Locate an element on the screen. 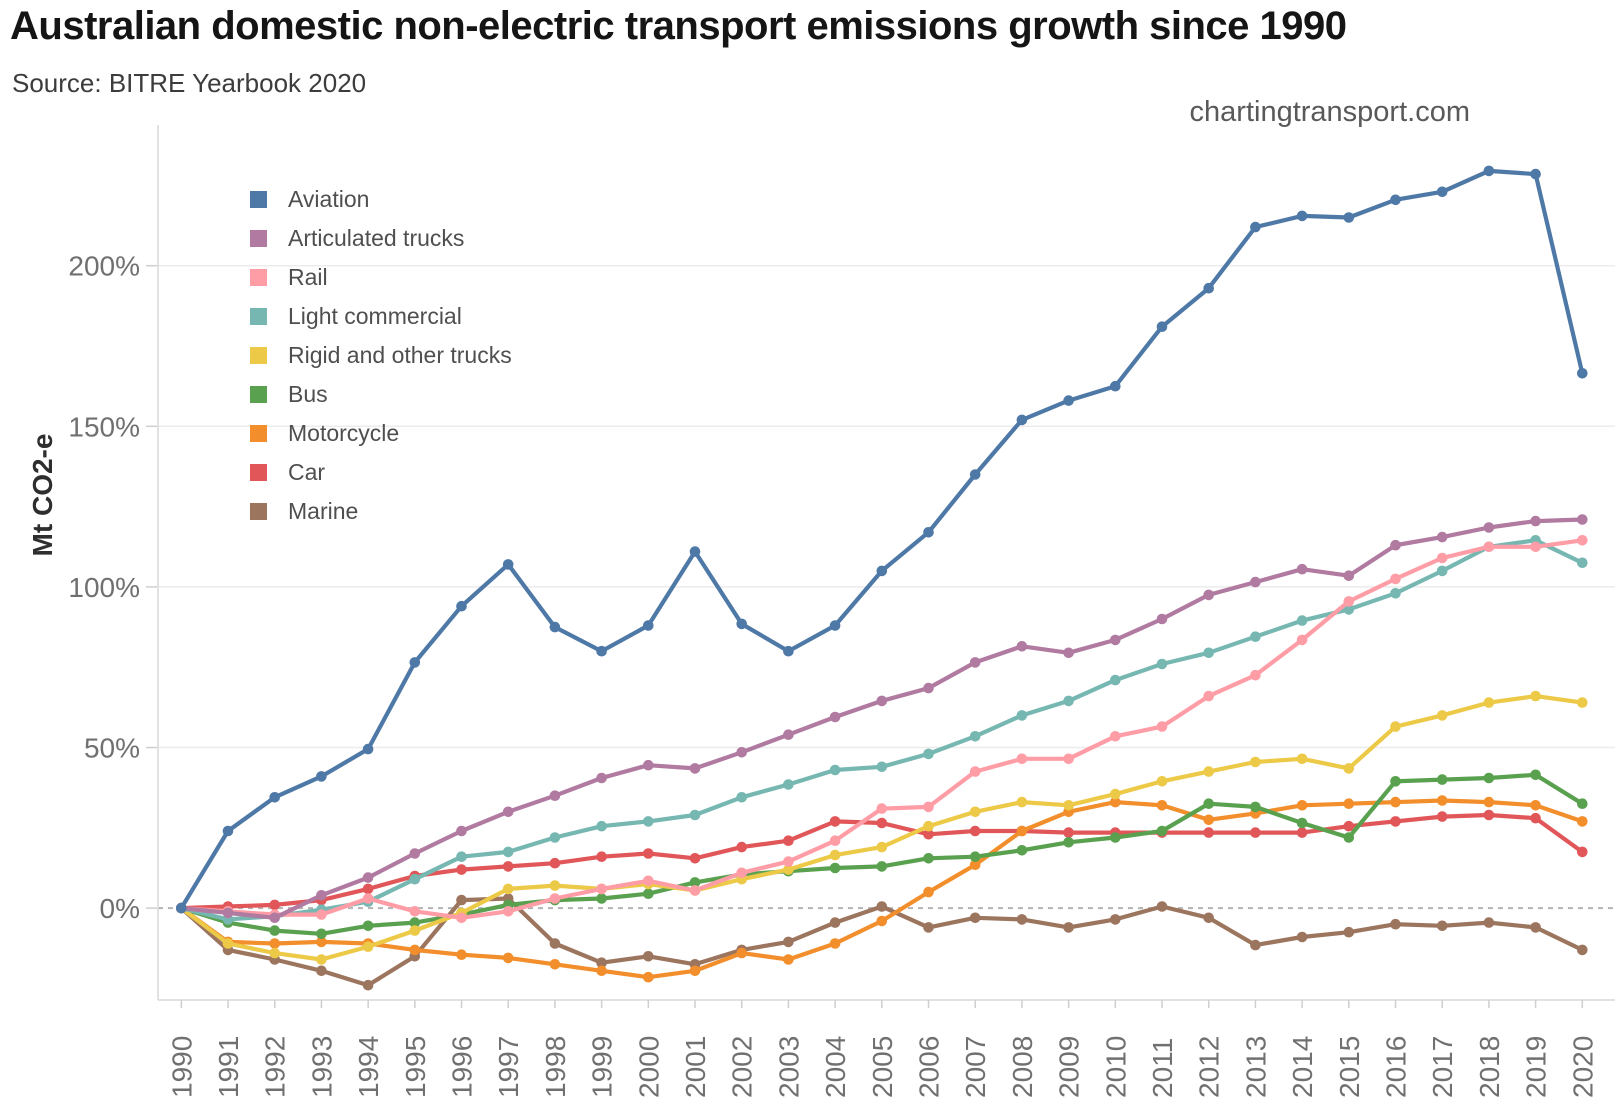 This screenshot has width=1615, height=1110. data-point-light-commercial-2020 is located at coordinates (1582, 563).